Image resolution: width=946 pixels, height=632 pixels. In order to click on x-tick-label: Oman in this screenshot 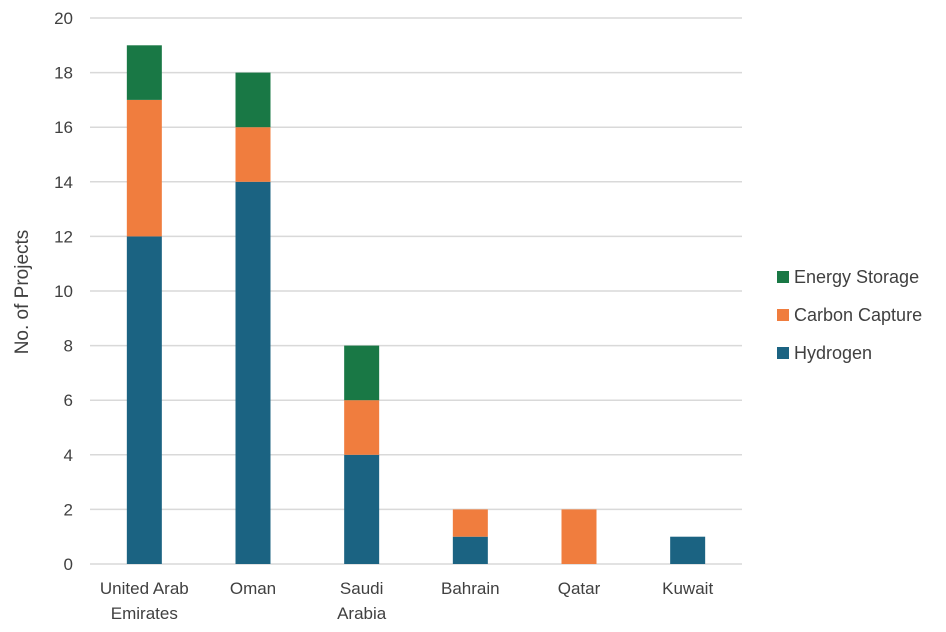, I will do `click(253, 588)`.